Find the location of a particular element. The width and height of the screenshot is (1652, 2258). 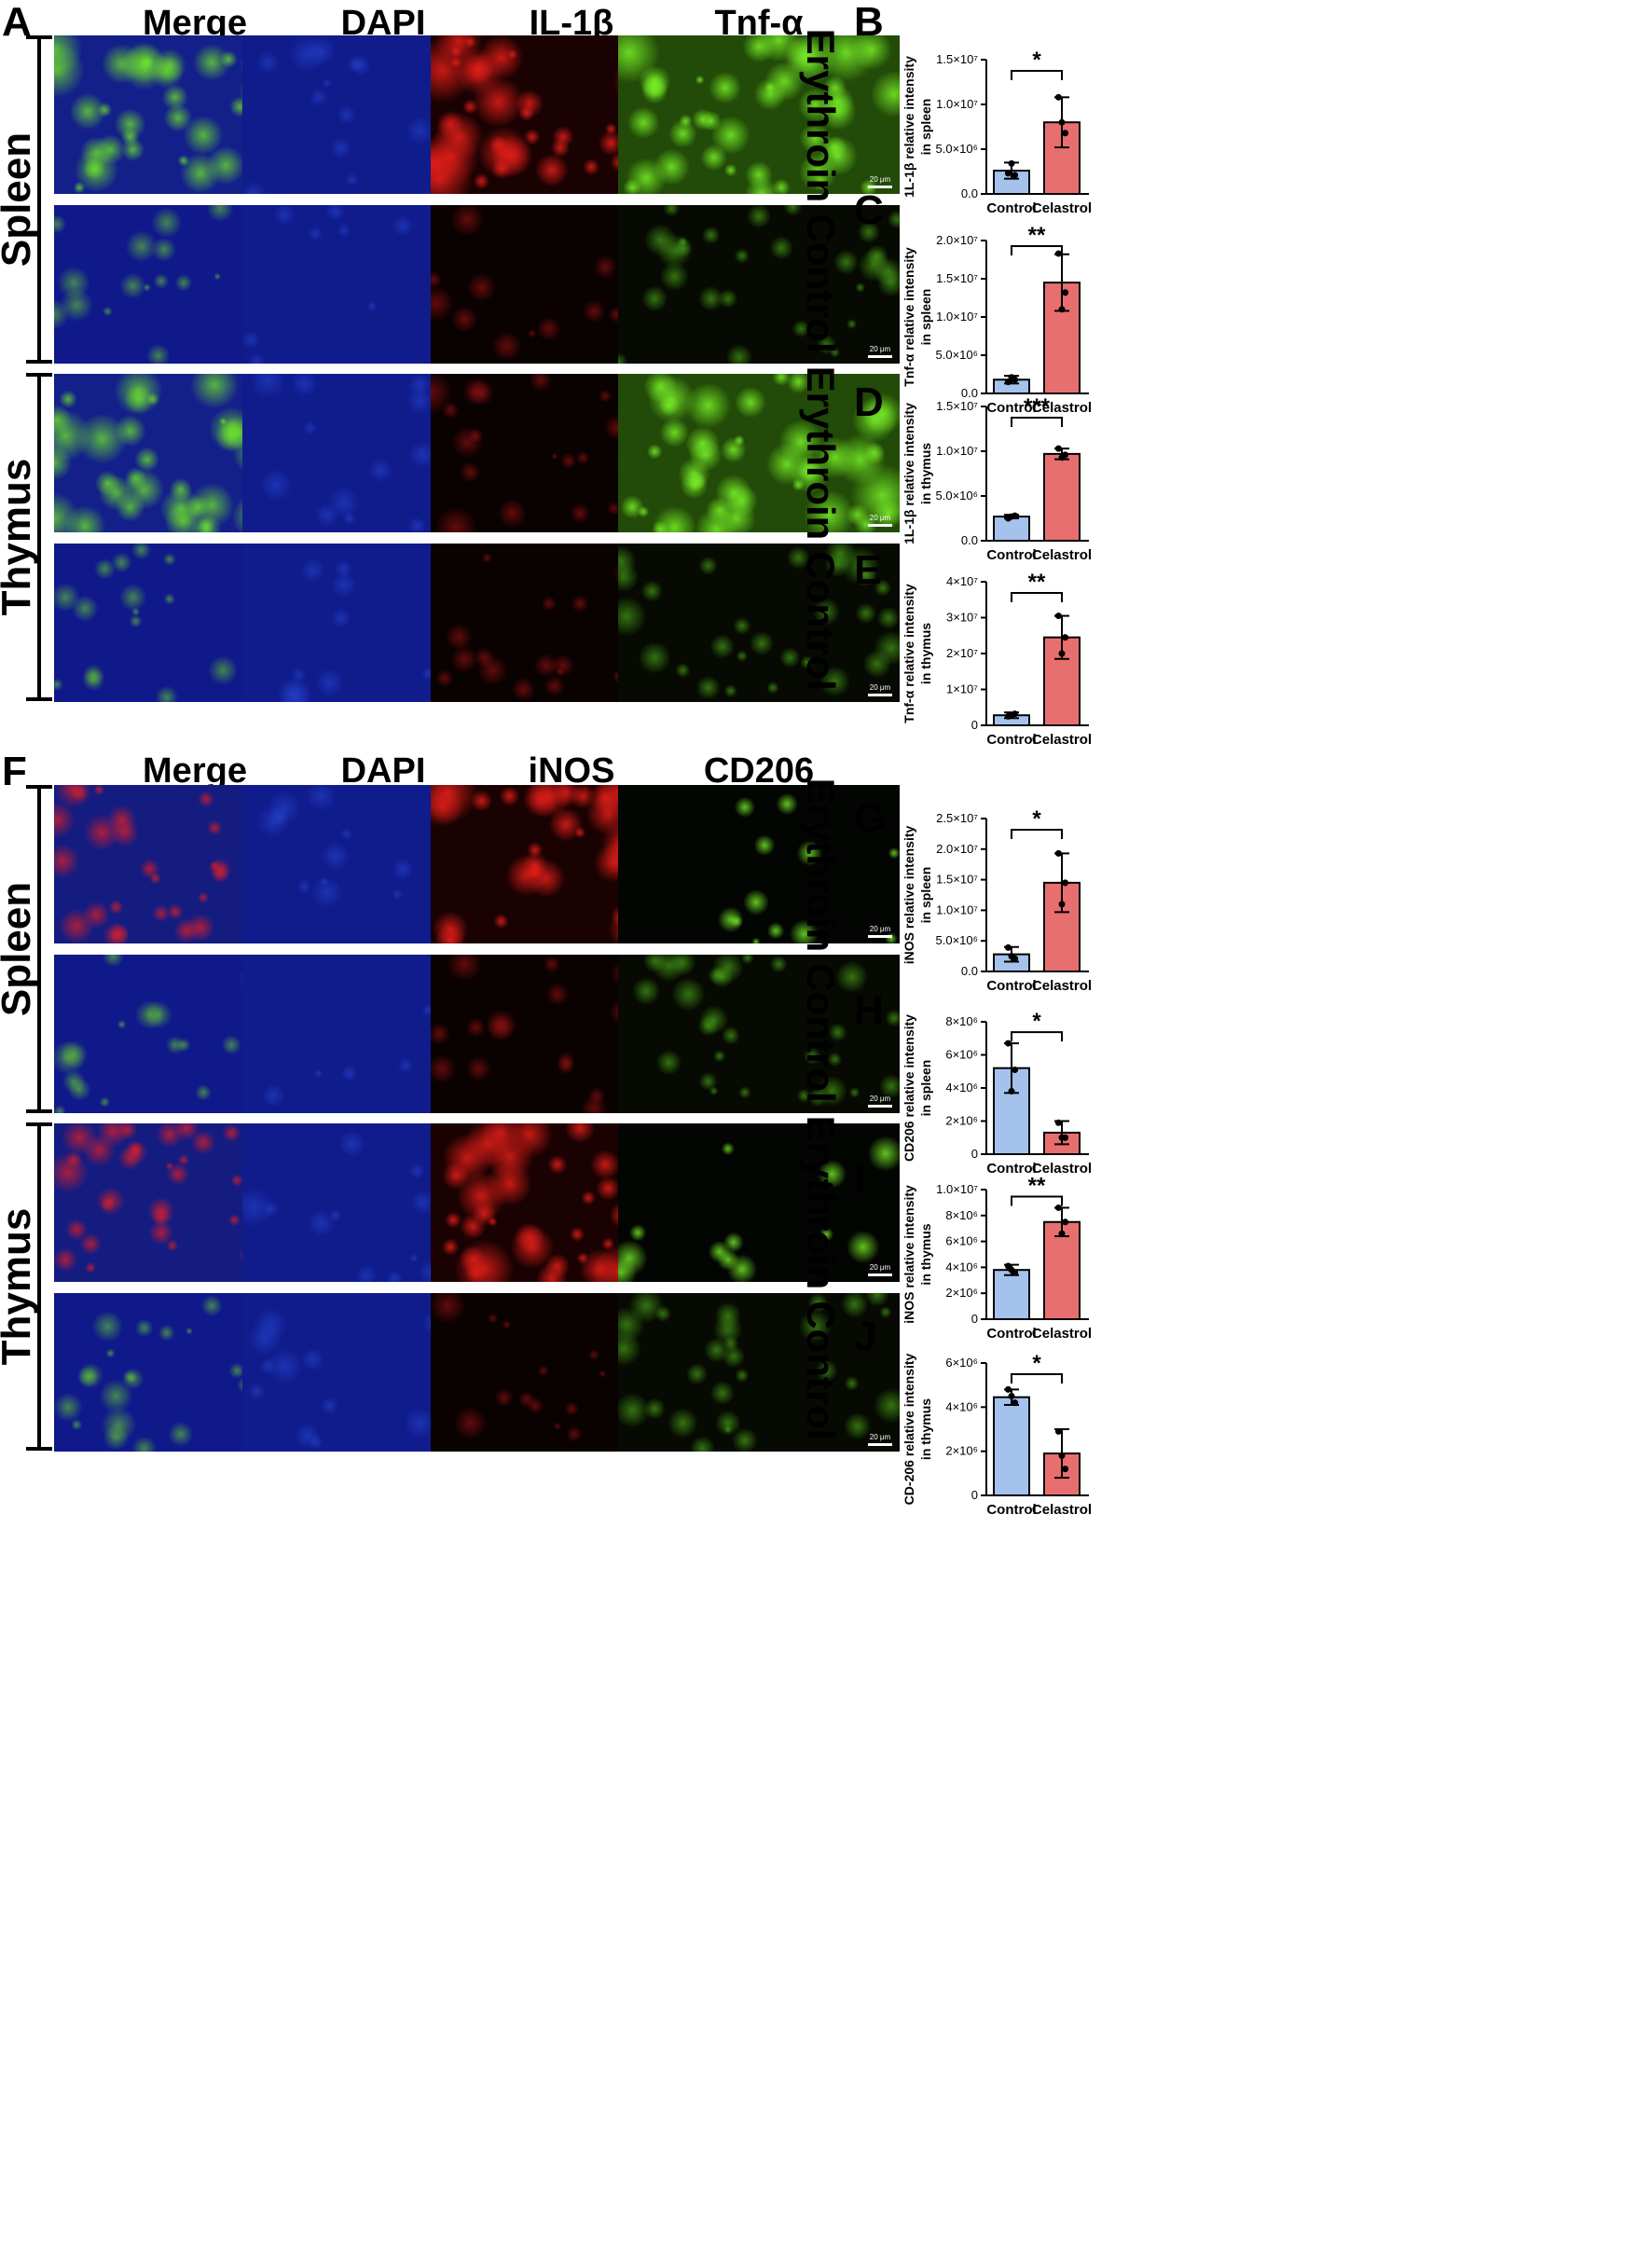

panel-label-d: D is located at coordinates (869, 402).